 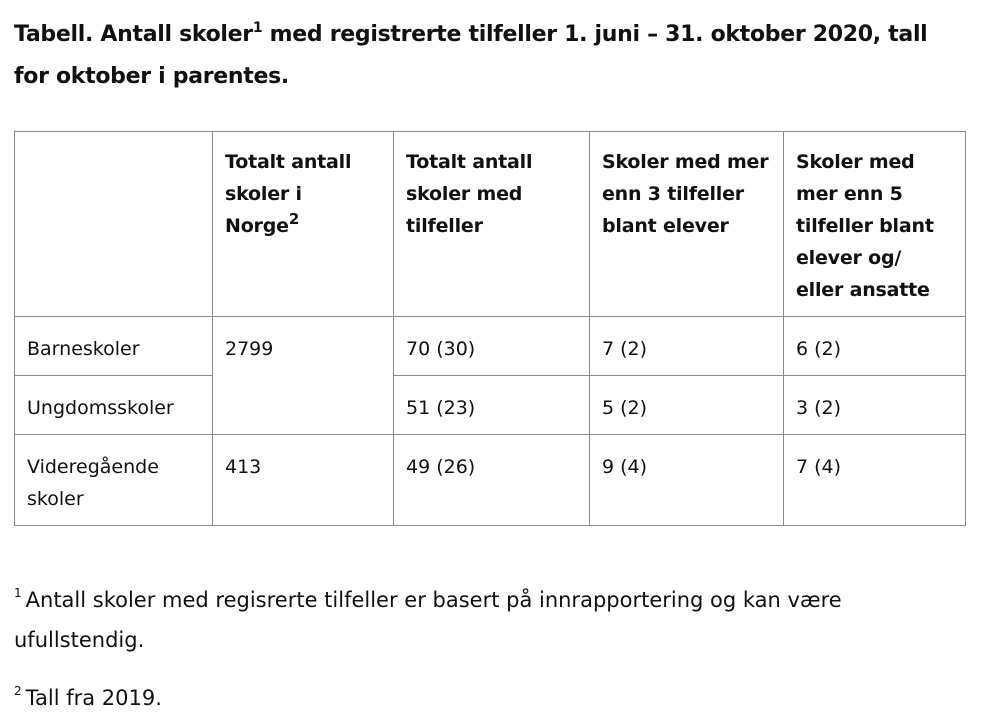 What do you see at coordinates (113, 346) in the screenshot?
I see `row-label: Barneskoler` at bounding box center [113, 346].